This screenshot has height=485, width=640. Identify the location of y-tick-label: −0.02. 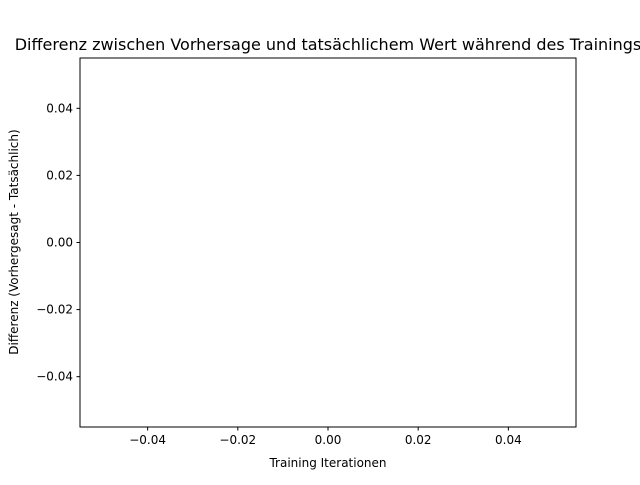
(54, 310).